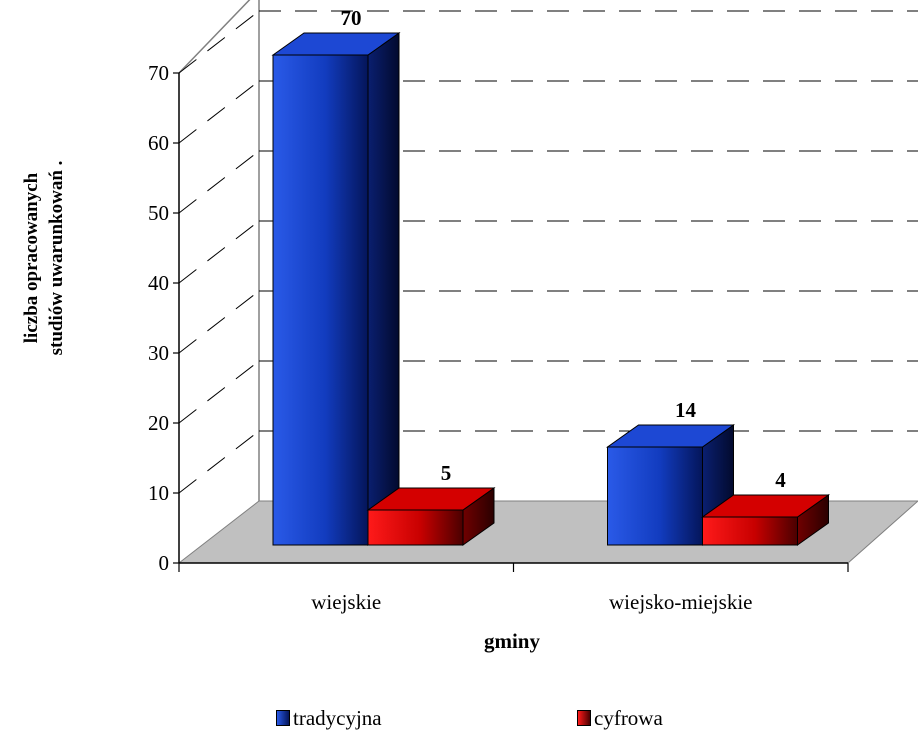 Image resolution: width=918 pixels, height=738 pixels. I want to click on x-tick-label: wiejskie, so click(346, 602).